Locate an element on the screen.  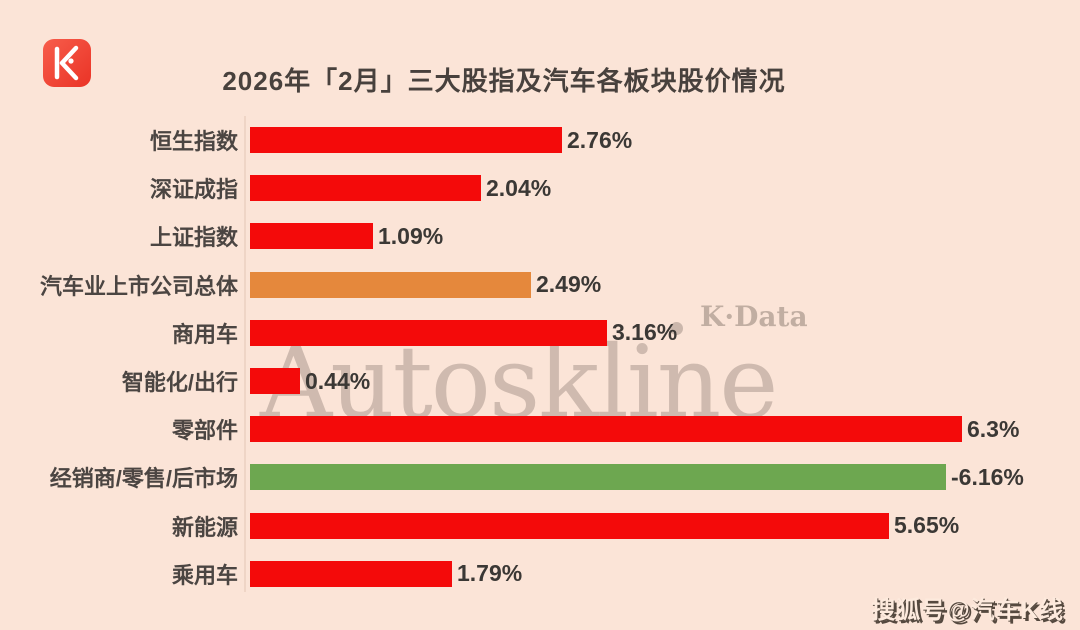
value-label: 5.65% is located at coordinates (927, 525).